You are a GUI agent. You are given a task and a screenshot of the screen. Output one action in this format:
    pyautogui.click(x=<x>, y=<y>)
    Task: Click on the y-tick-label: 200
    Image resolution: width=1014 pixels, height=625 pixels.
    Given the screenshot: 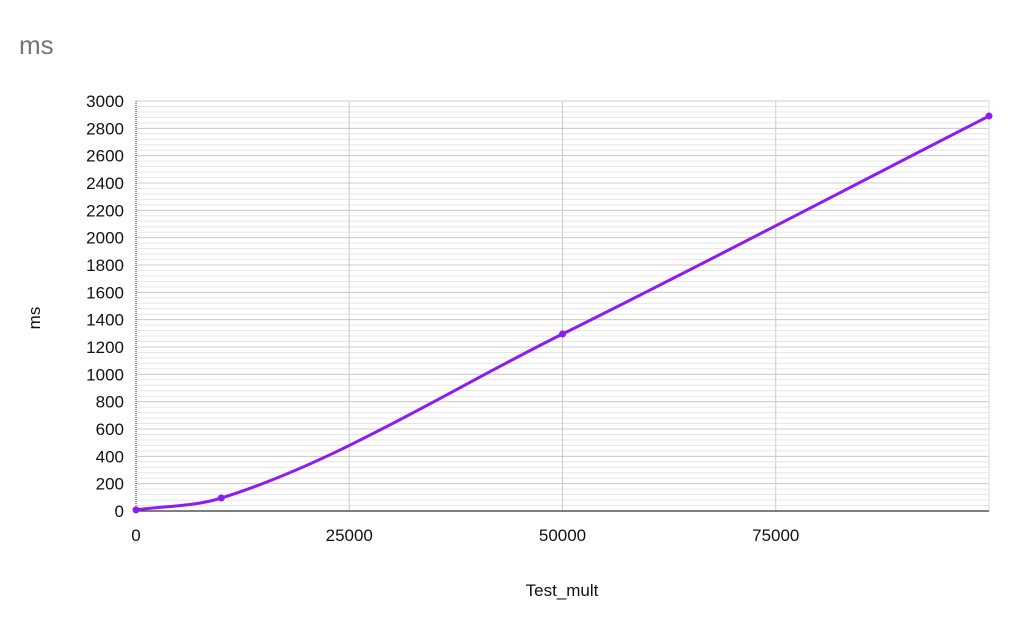 What is the action you would take?
    pyautogui.click(x=110, y=484)
    